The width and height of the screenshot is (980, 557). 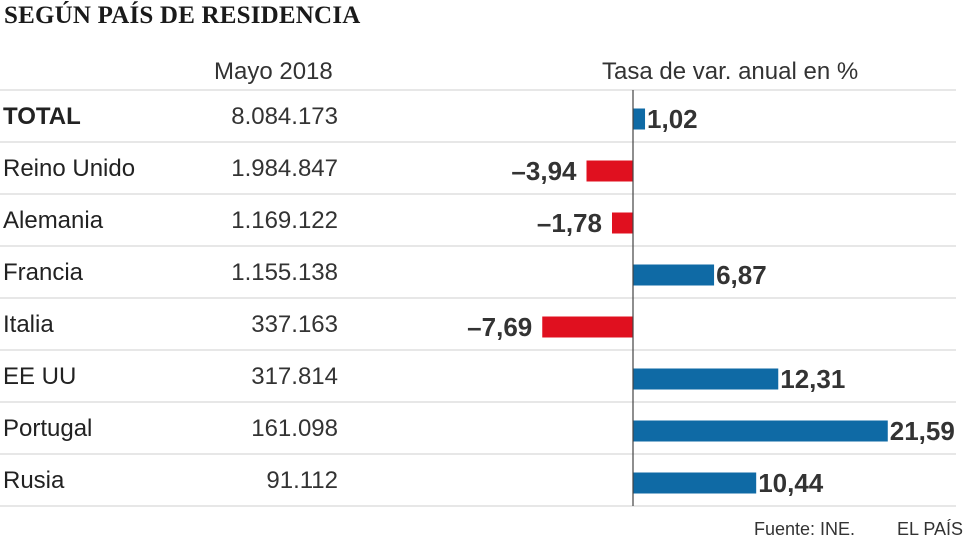 What do you see at coordinates (569, 223) in the screenshot?
I see `bar-data-label: –1,78` at bounding box center [569, 223].